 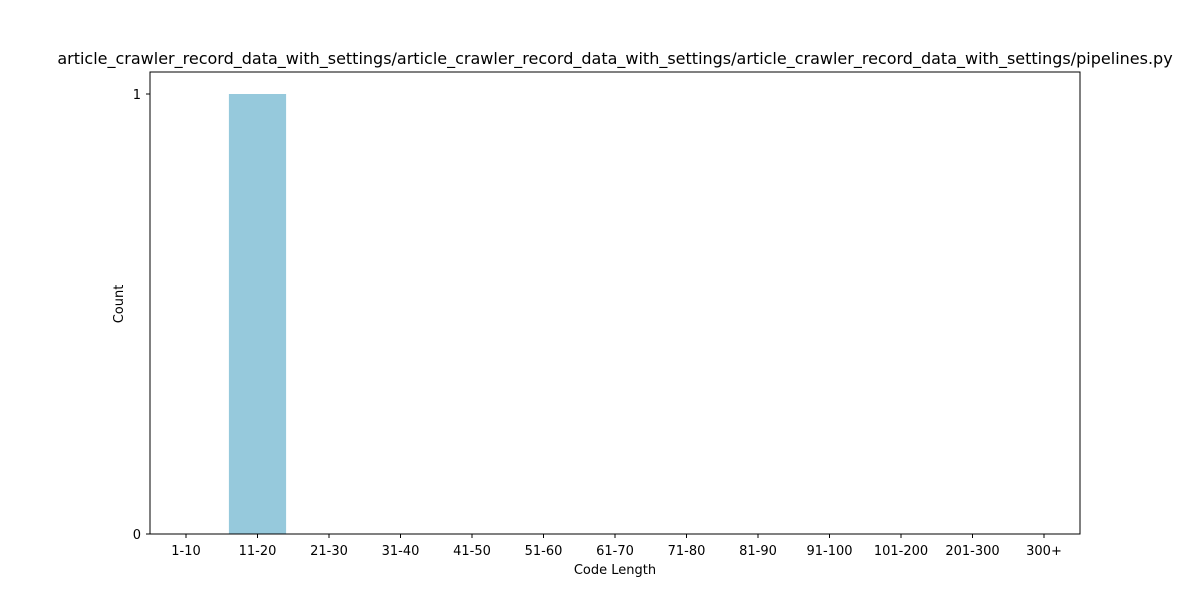 I want to click on x-tick-label: 51-60, so click(x=544, y=551).